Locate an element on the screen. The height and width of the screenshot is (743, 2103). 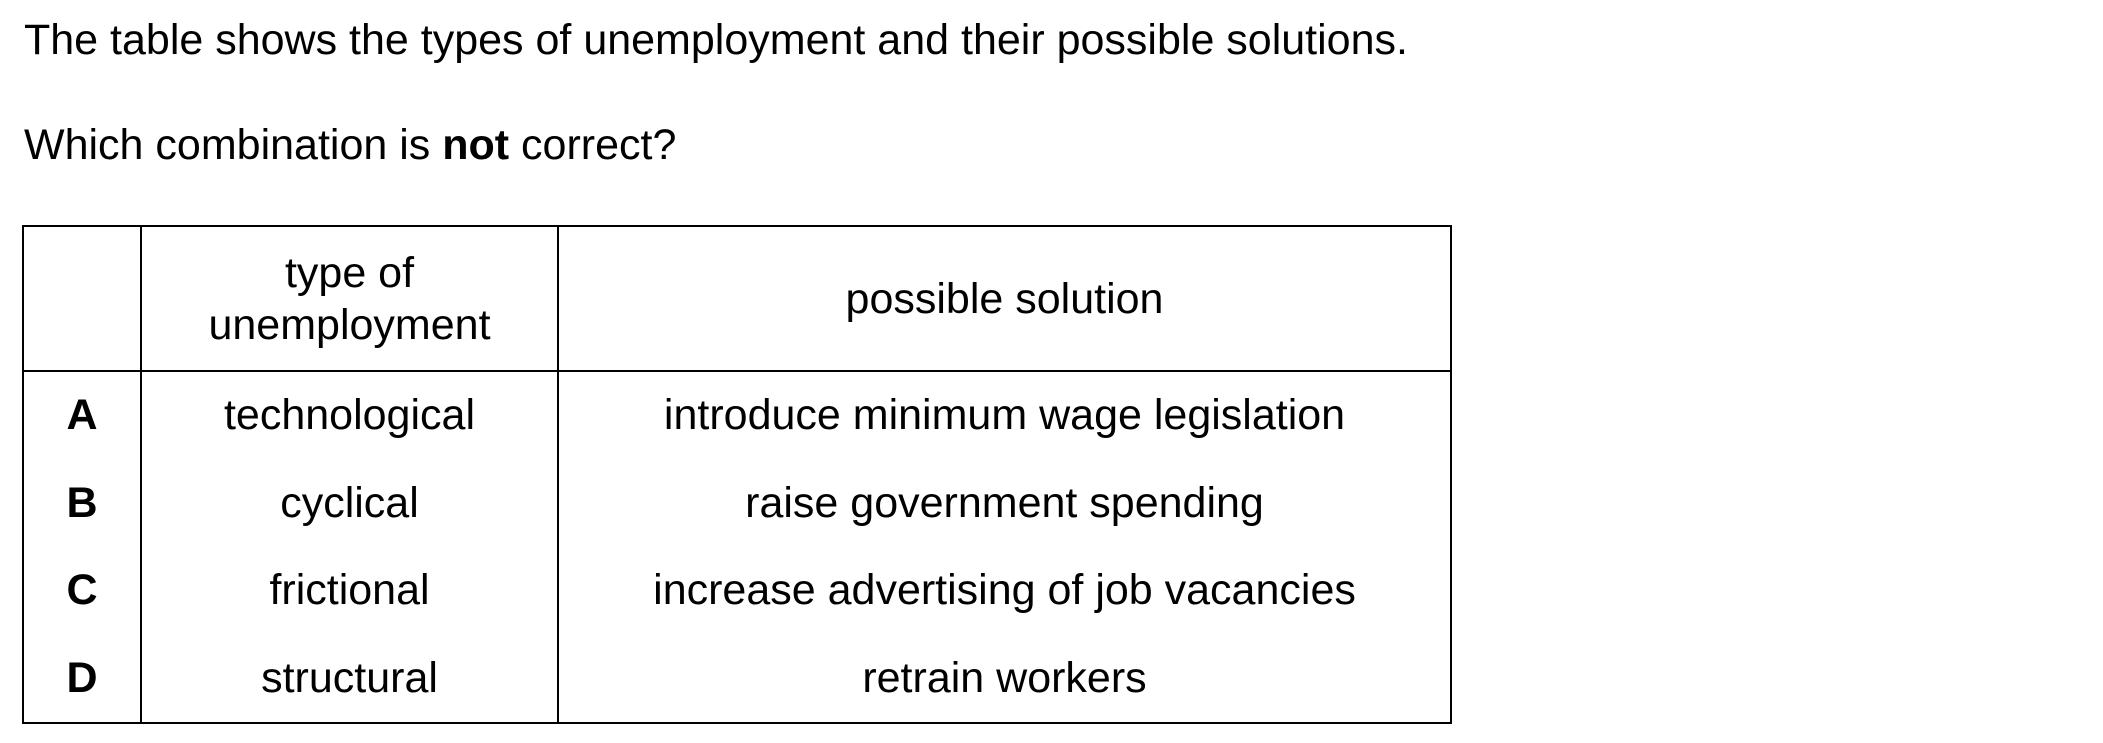
option-letter: B is located at coordinates (82, 503).